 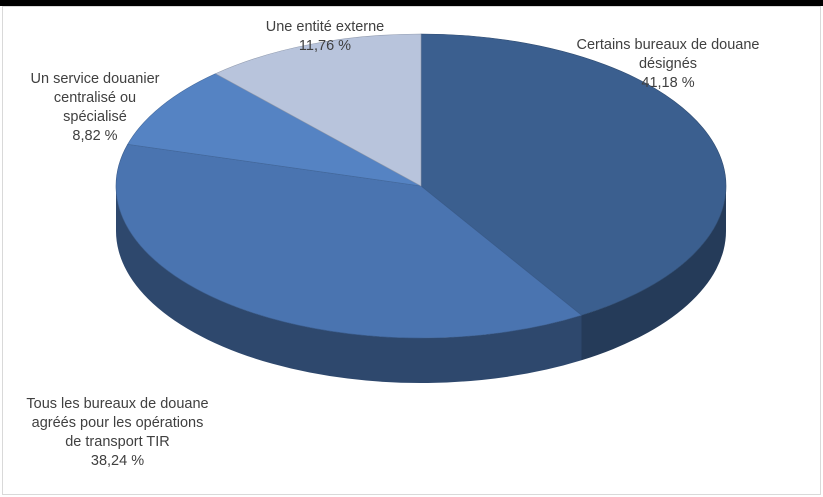 I want to click on slice-label-line: de transport TIR, so click(x=117, y=442).